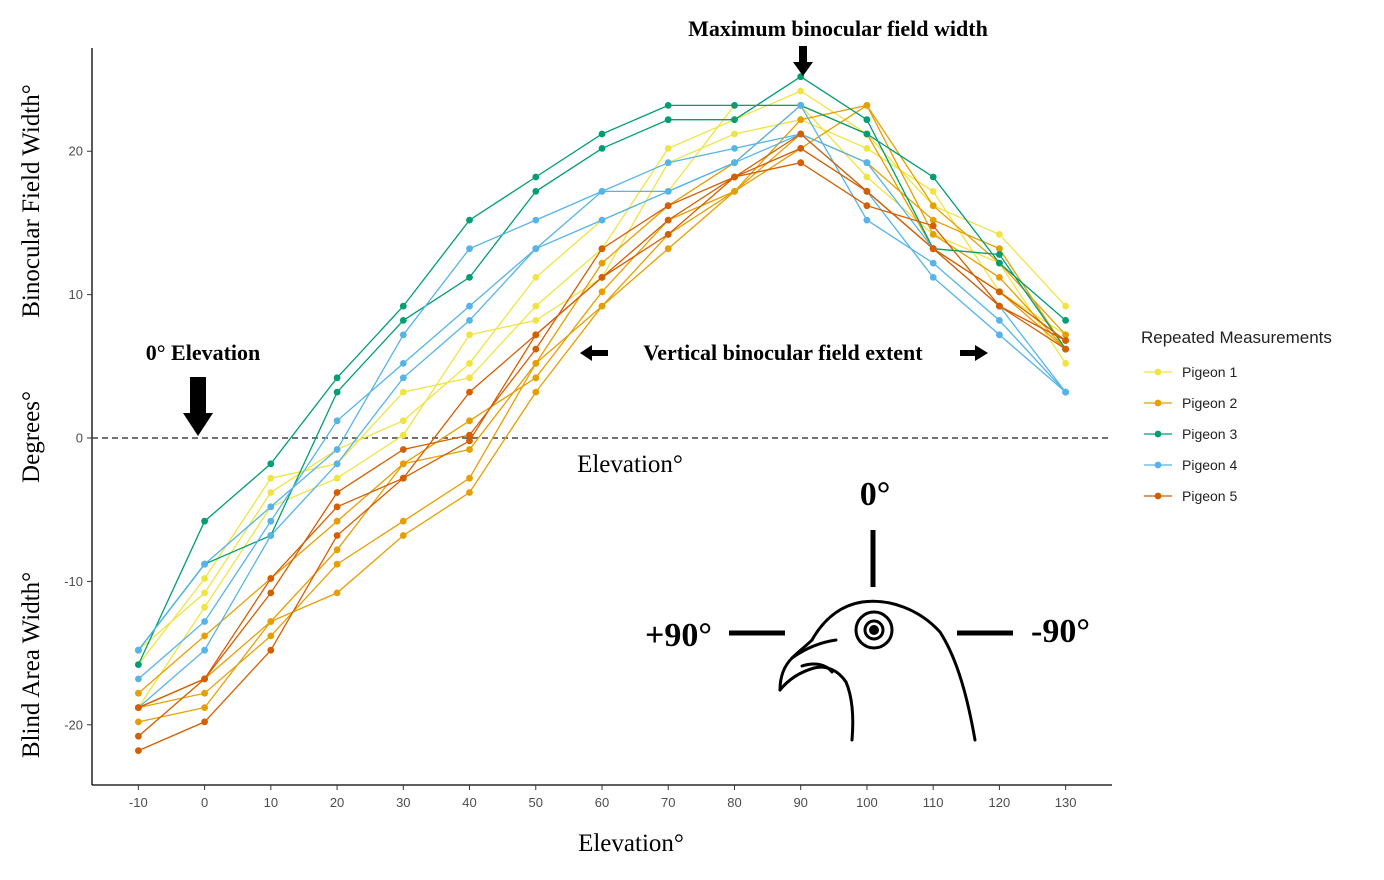 This screenshot has width=1384, height=880. Describe the element at coordinates (1000, 802) in the screenshot. I see `x-tick-label: 120` at that location.